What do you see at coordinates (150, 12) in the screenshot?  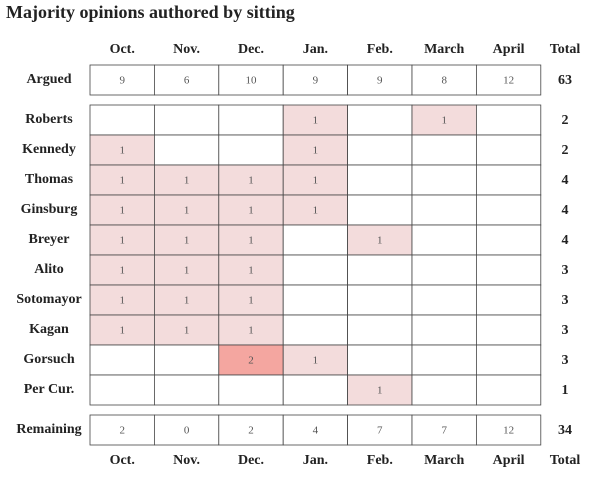 I see `title: Majority opinions authored by sitting` at bounding box center [150, 12].